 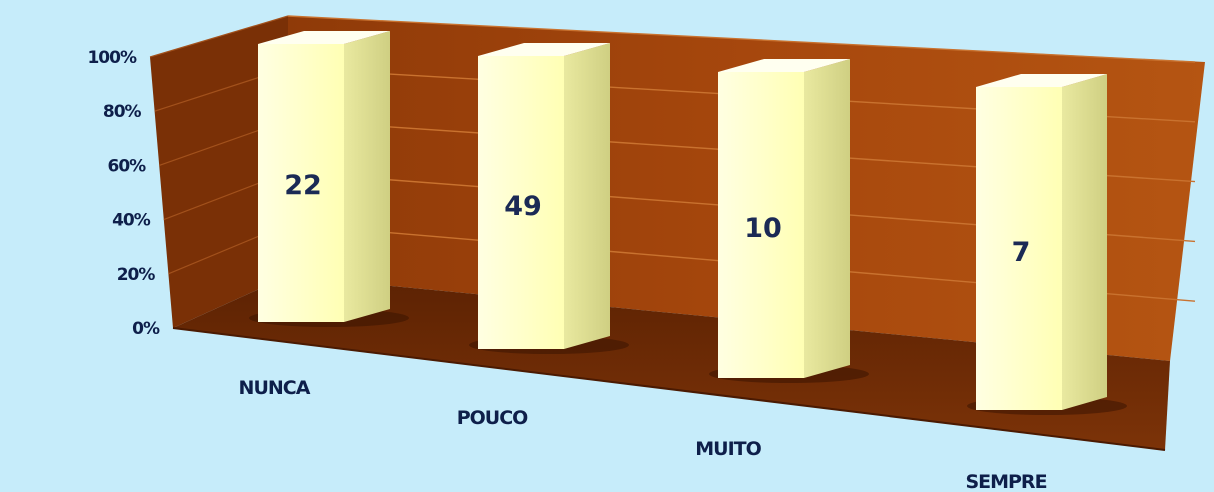 What do you see at coordinates (523, 206) in the screenshot?
I see `bar-value-label: 49` at bounding box center [523, 206].